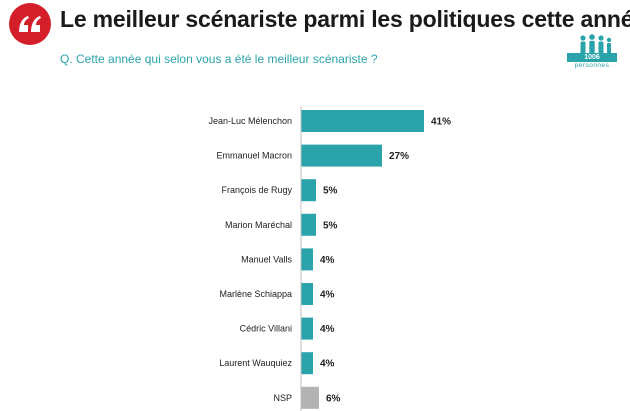 The height and width of the screenshot is (411, 630). What do you see at coordinates (282, 398) in the screenshot?
I see `category-label: NSP` at bounding box center [282, 398].